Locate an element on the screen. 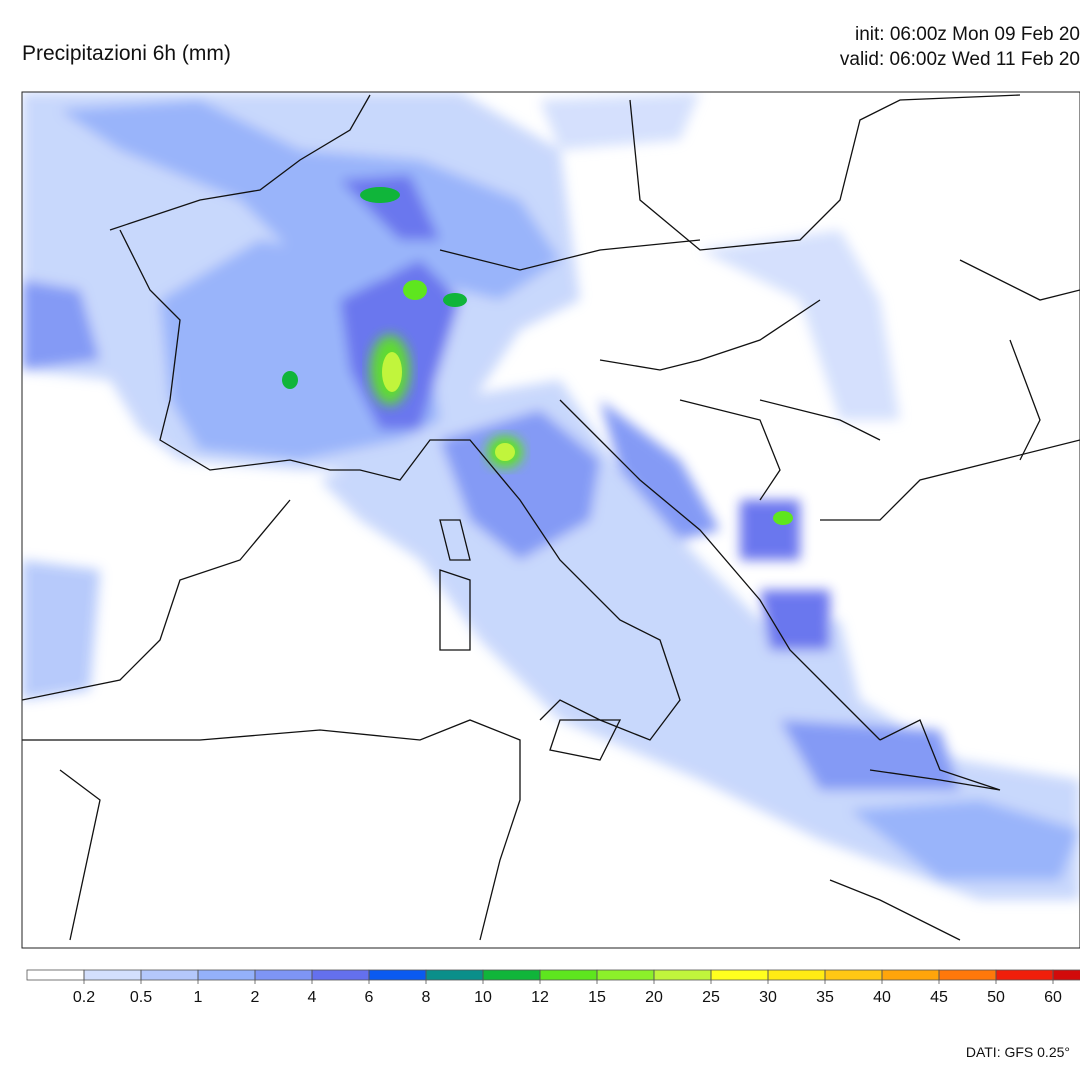 The image size is (1080, 1086). colorbar-label: 45 is located at coordinates (939, 997).